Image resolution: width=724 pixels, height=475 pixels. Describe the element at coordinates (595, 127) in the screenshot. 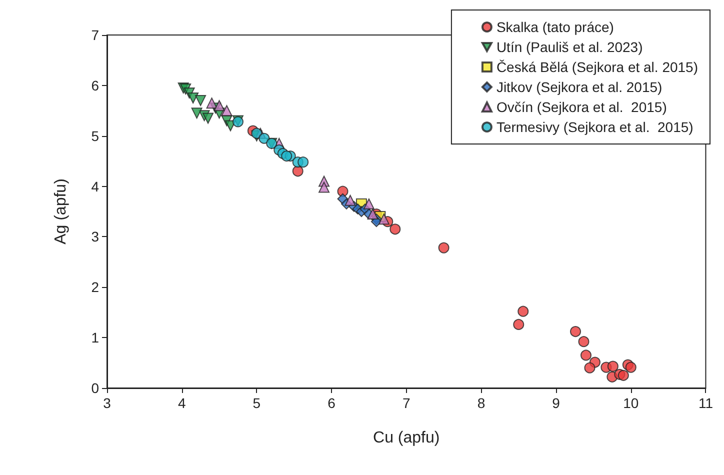

I see `legend-label: Termesivy (Sejkora et al. 2015)` at that location.